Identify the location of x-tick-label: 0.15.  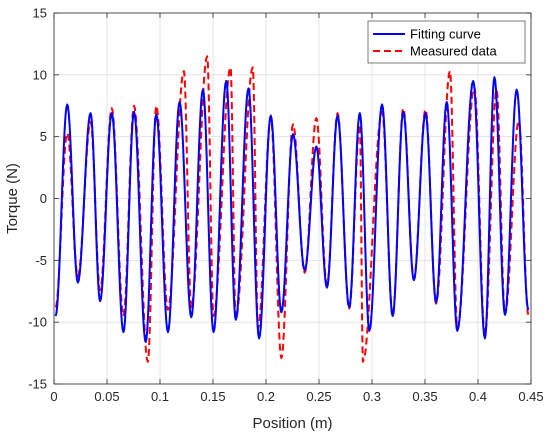
(212, 396).